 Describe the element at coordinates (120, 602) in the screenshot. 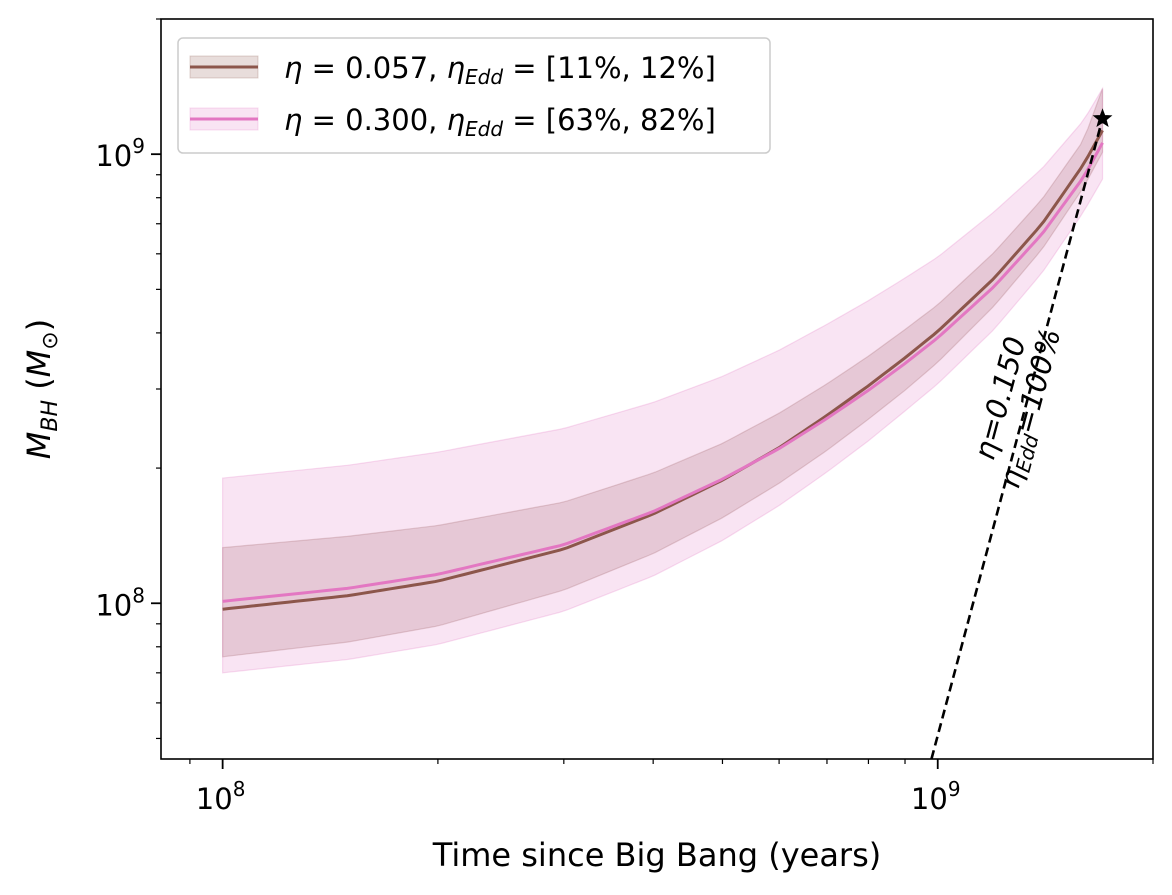

I see `y-tick-label-1: 10⁸` at that location.